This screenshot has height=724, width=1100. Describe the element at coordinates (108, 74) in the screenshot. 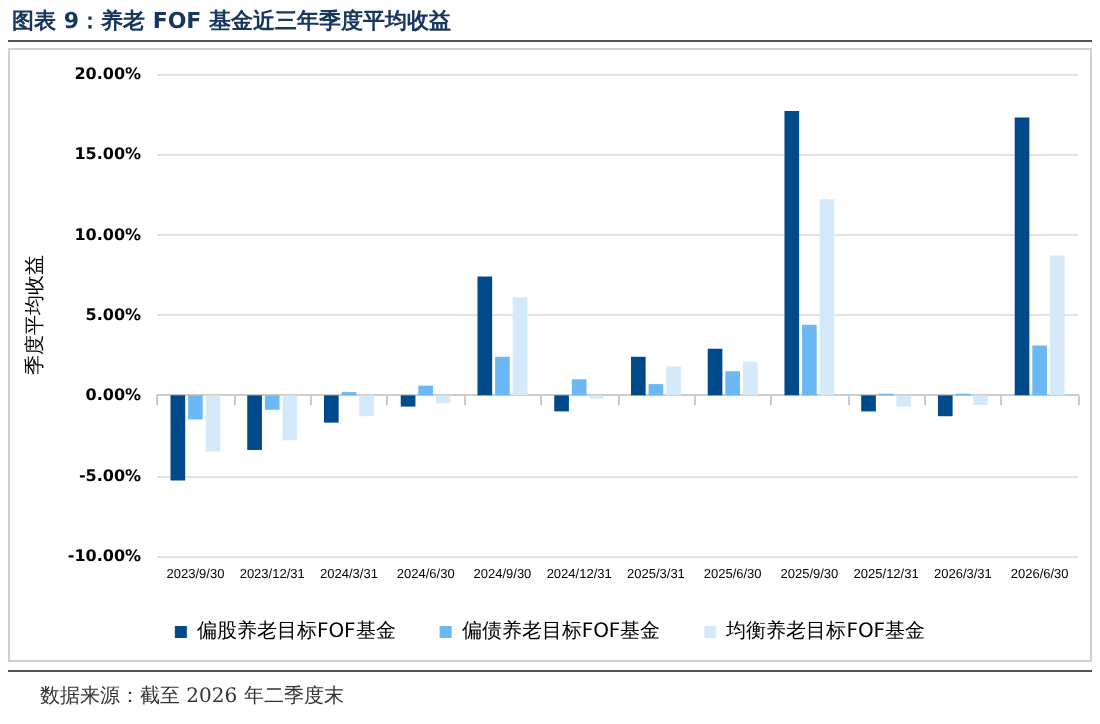

I see `y-tick-label: 20.00%` at that location.